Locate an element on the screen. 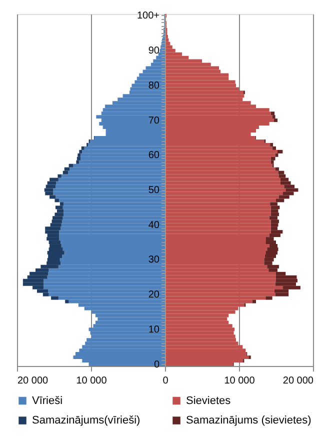 This screenshot has width=334, height=442. y-tick-label: 20 is located at coordinates (154, 295).